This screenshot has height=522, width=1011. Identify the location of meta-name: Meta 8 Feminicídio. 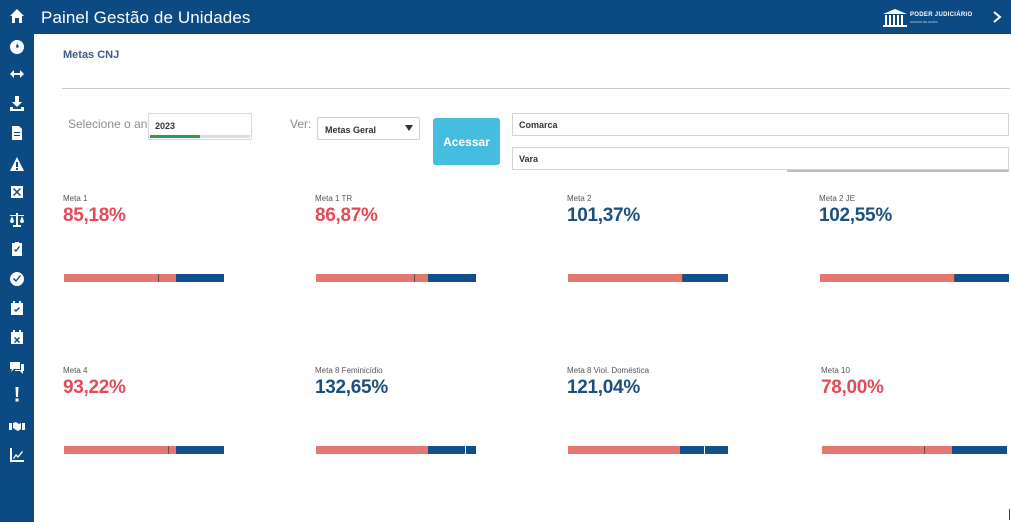
(349, 370).